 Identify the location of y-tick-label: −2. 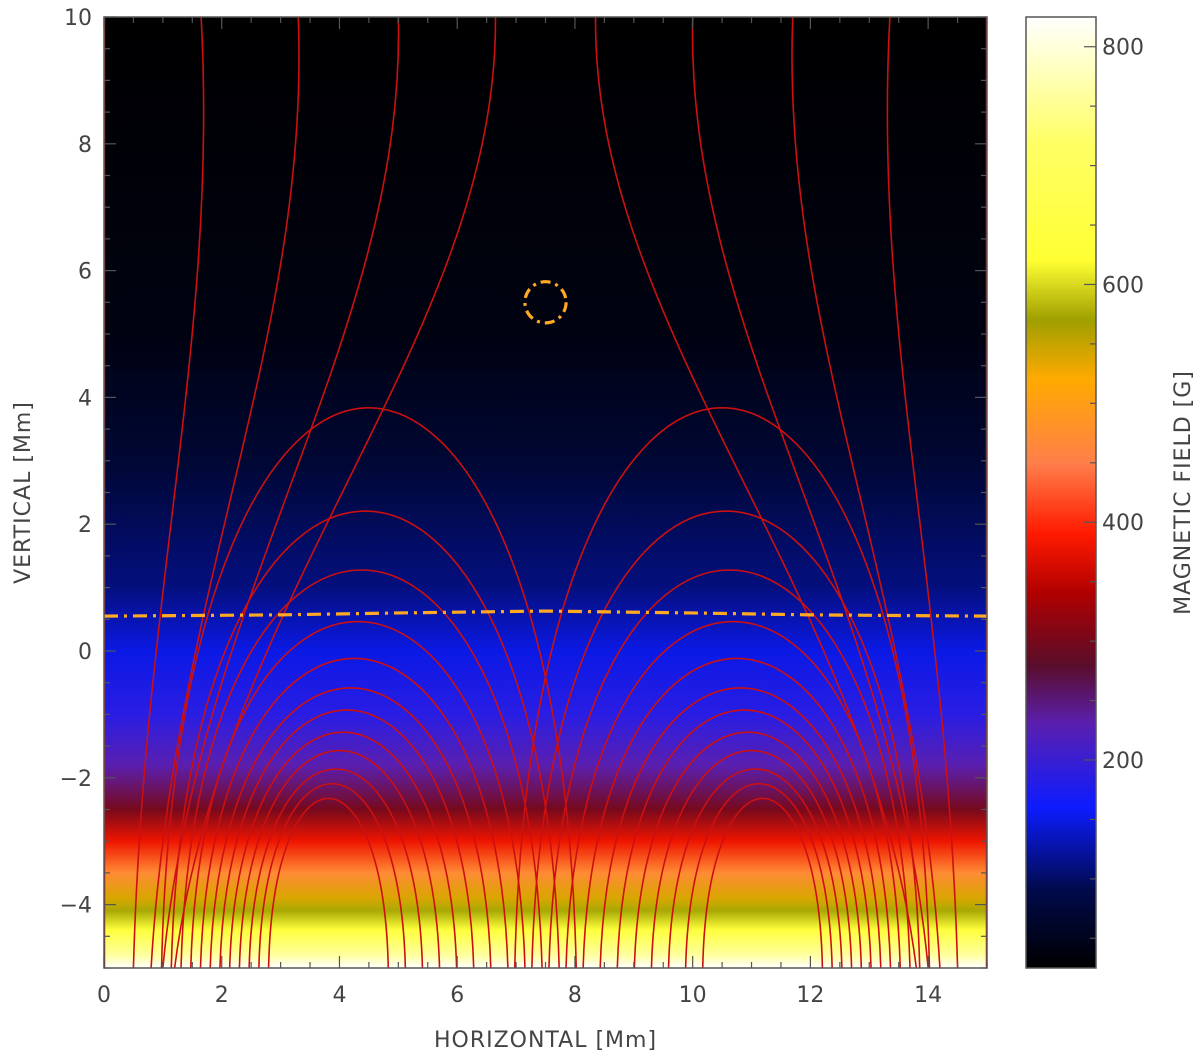
(76, 779).